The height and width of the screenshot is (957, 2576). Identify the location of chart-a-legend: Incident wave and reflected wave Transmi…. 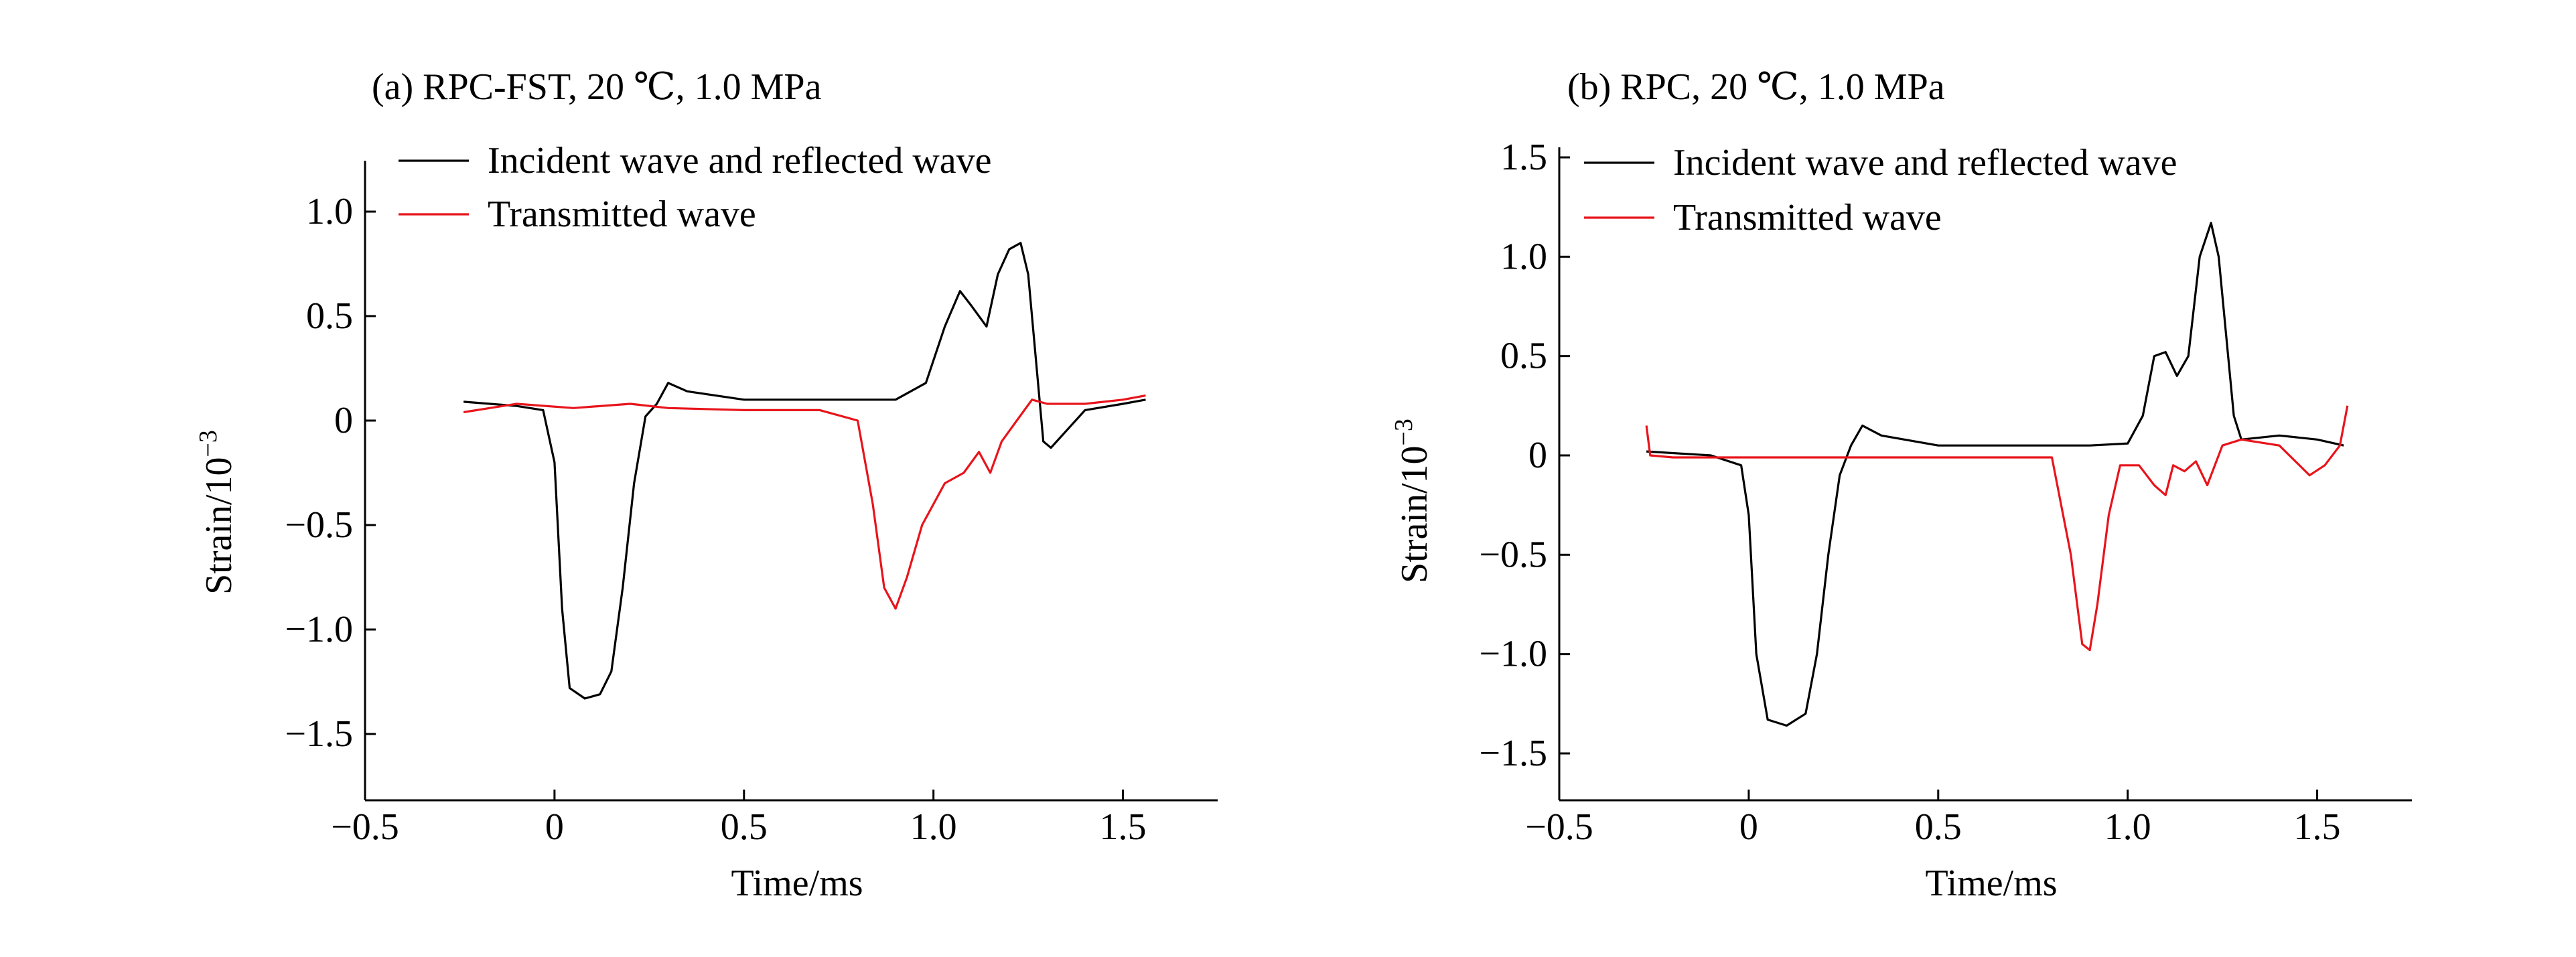
(695, 187).